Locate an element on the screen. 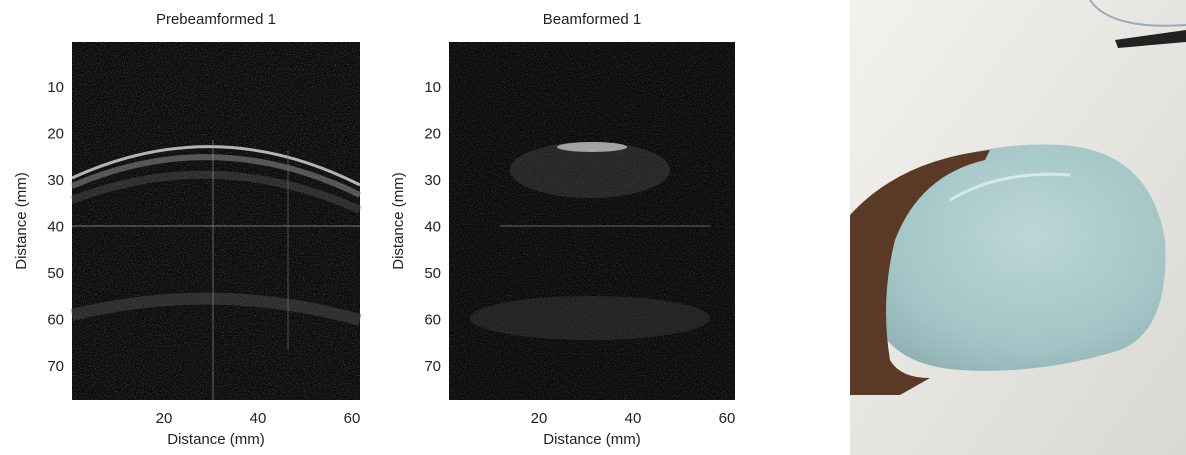  panel-title: Prebeamformed 1 is located at coordinates (216, 19).